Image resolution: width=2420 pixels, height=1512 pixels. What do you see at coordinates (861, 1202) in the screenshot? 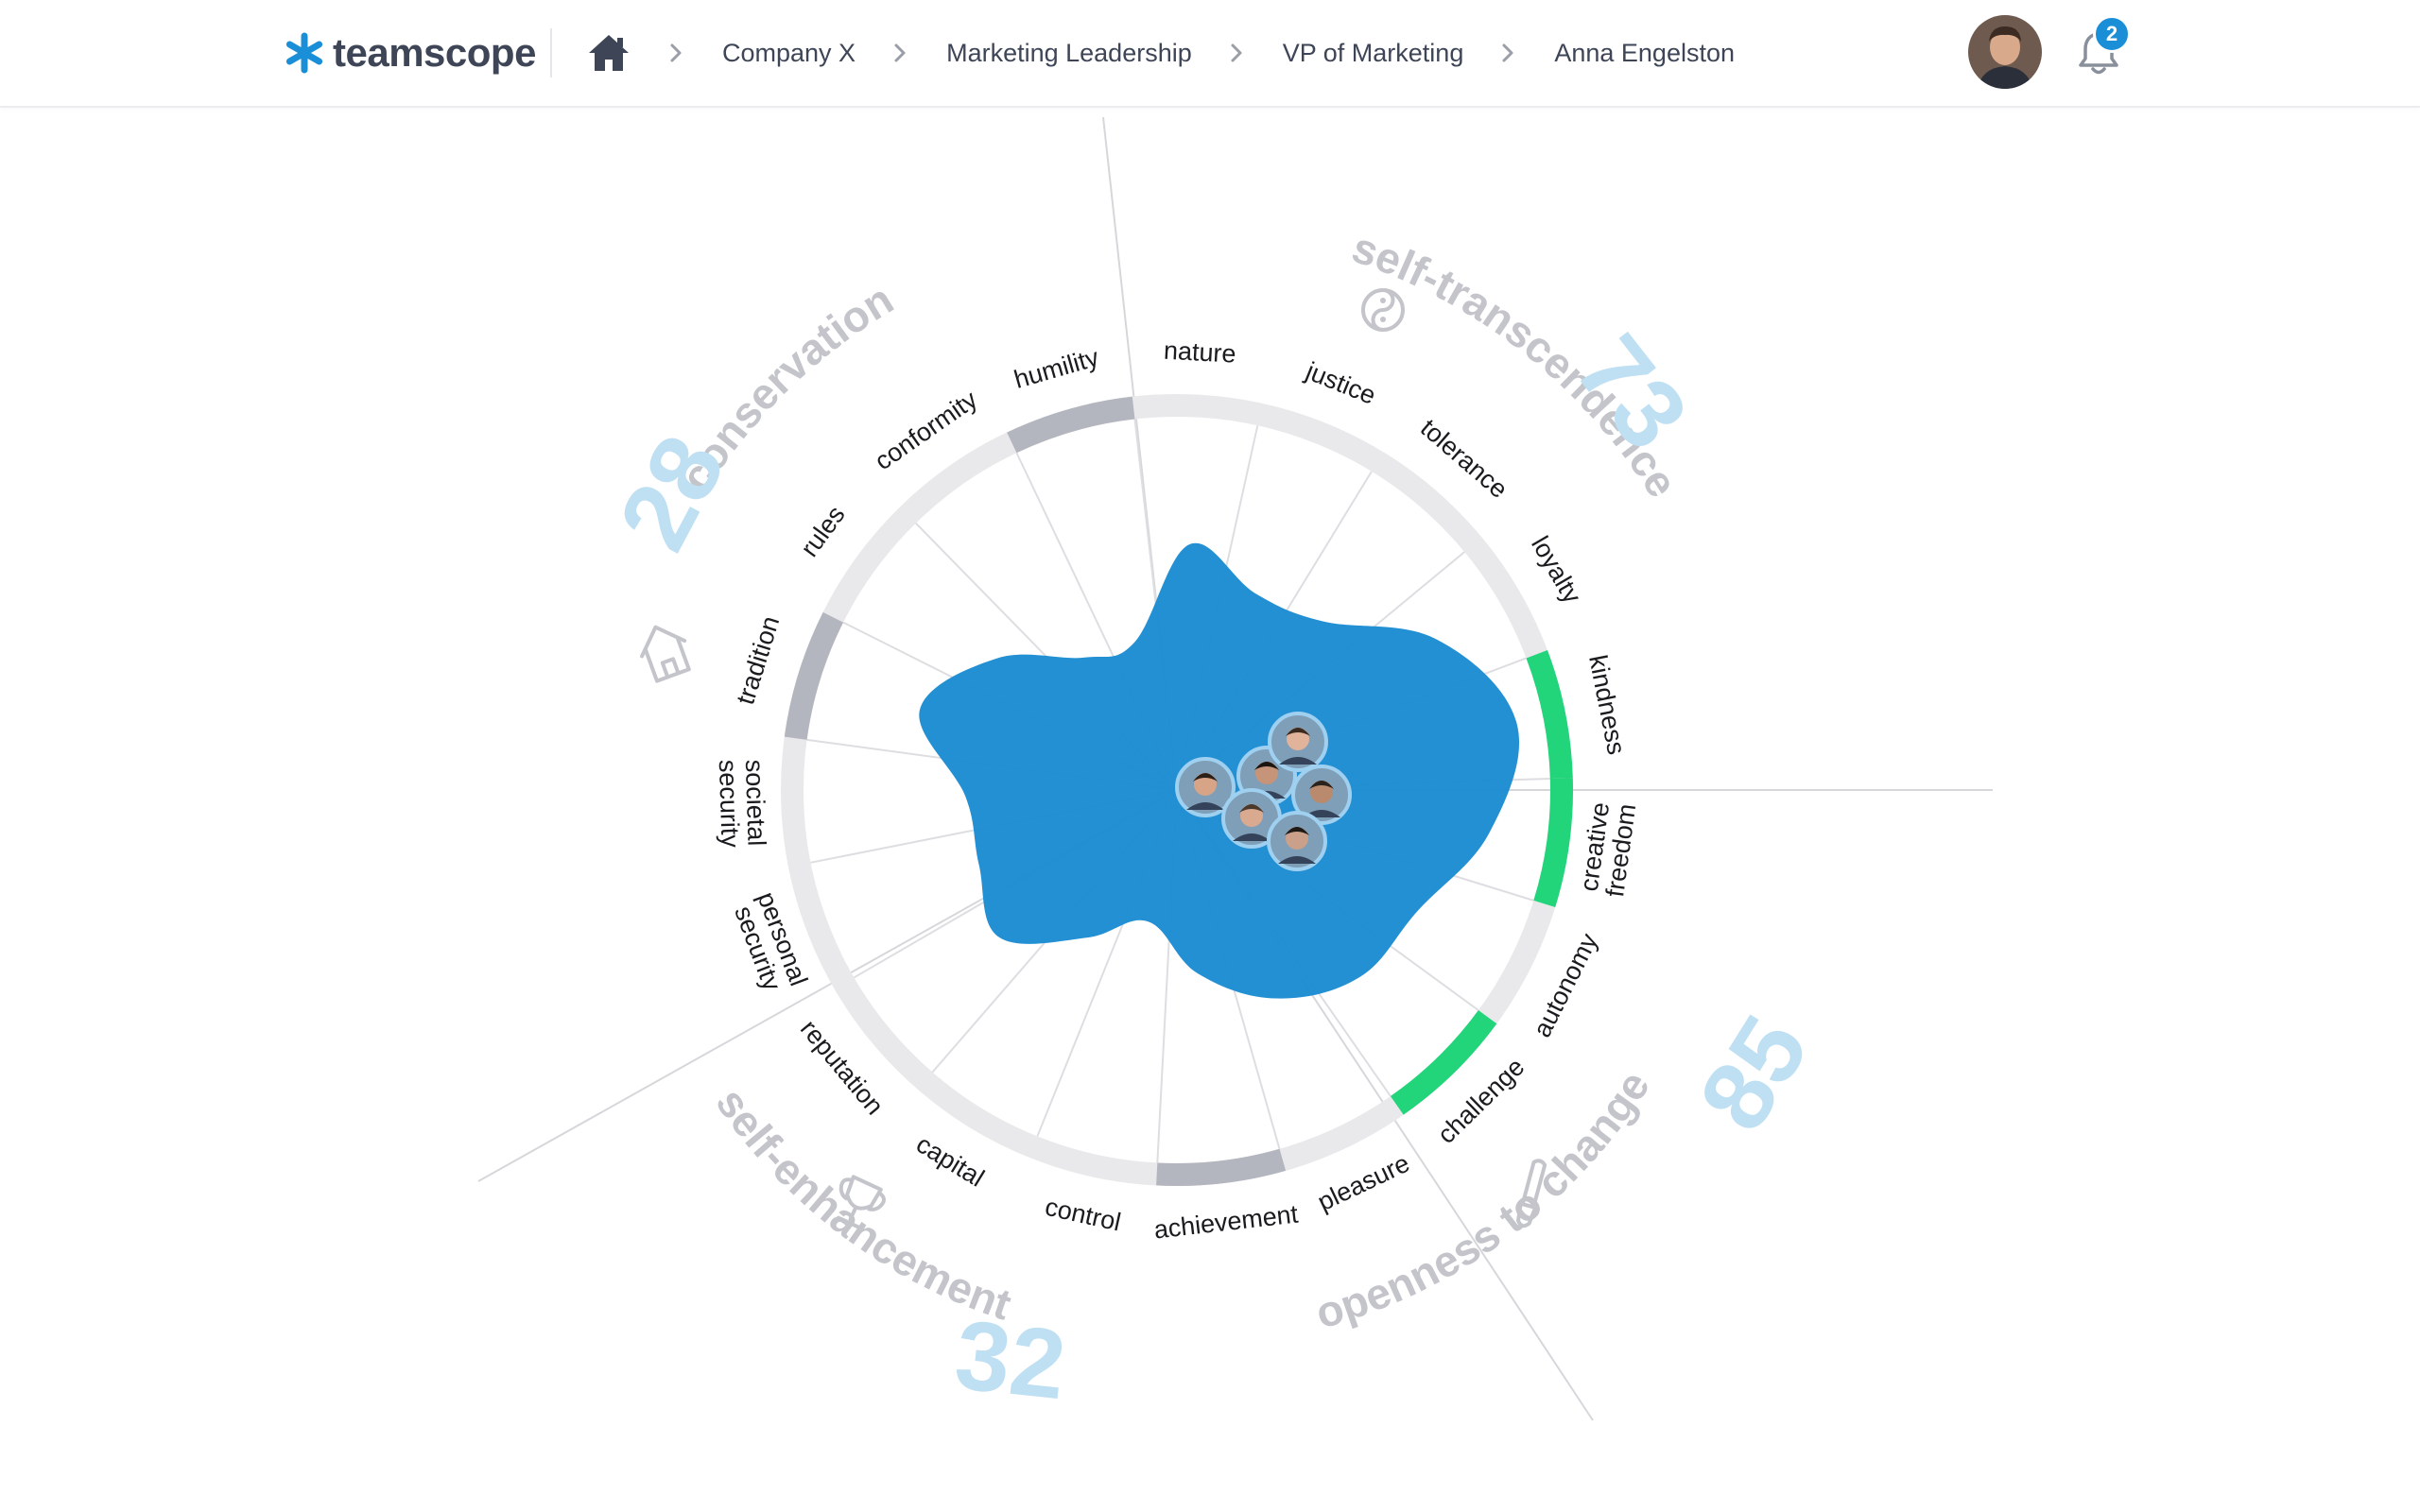
I see `trophy-icon` at bounding box center [861, 1202].